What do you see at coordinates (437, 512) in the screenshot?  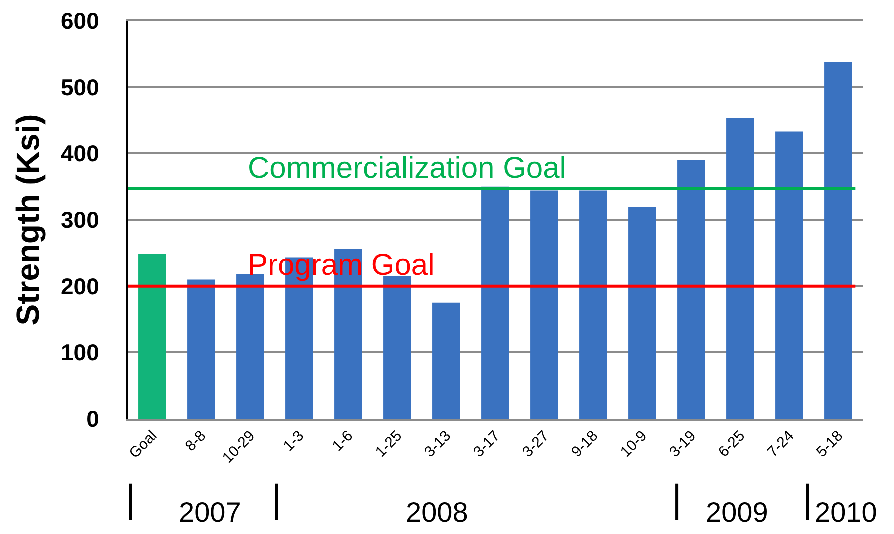 I see `text: 2008` at bounding box center [437, 512].